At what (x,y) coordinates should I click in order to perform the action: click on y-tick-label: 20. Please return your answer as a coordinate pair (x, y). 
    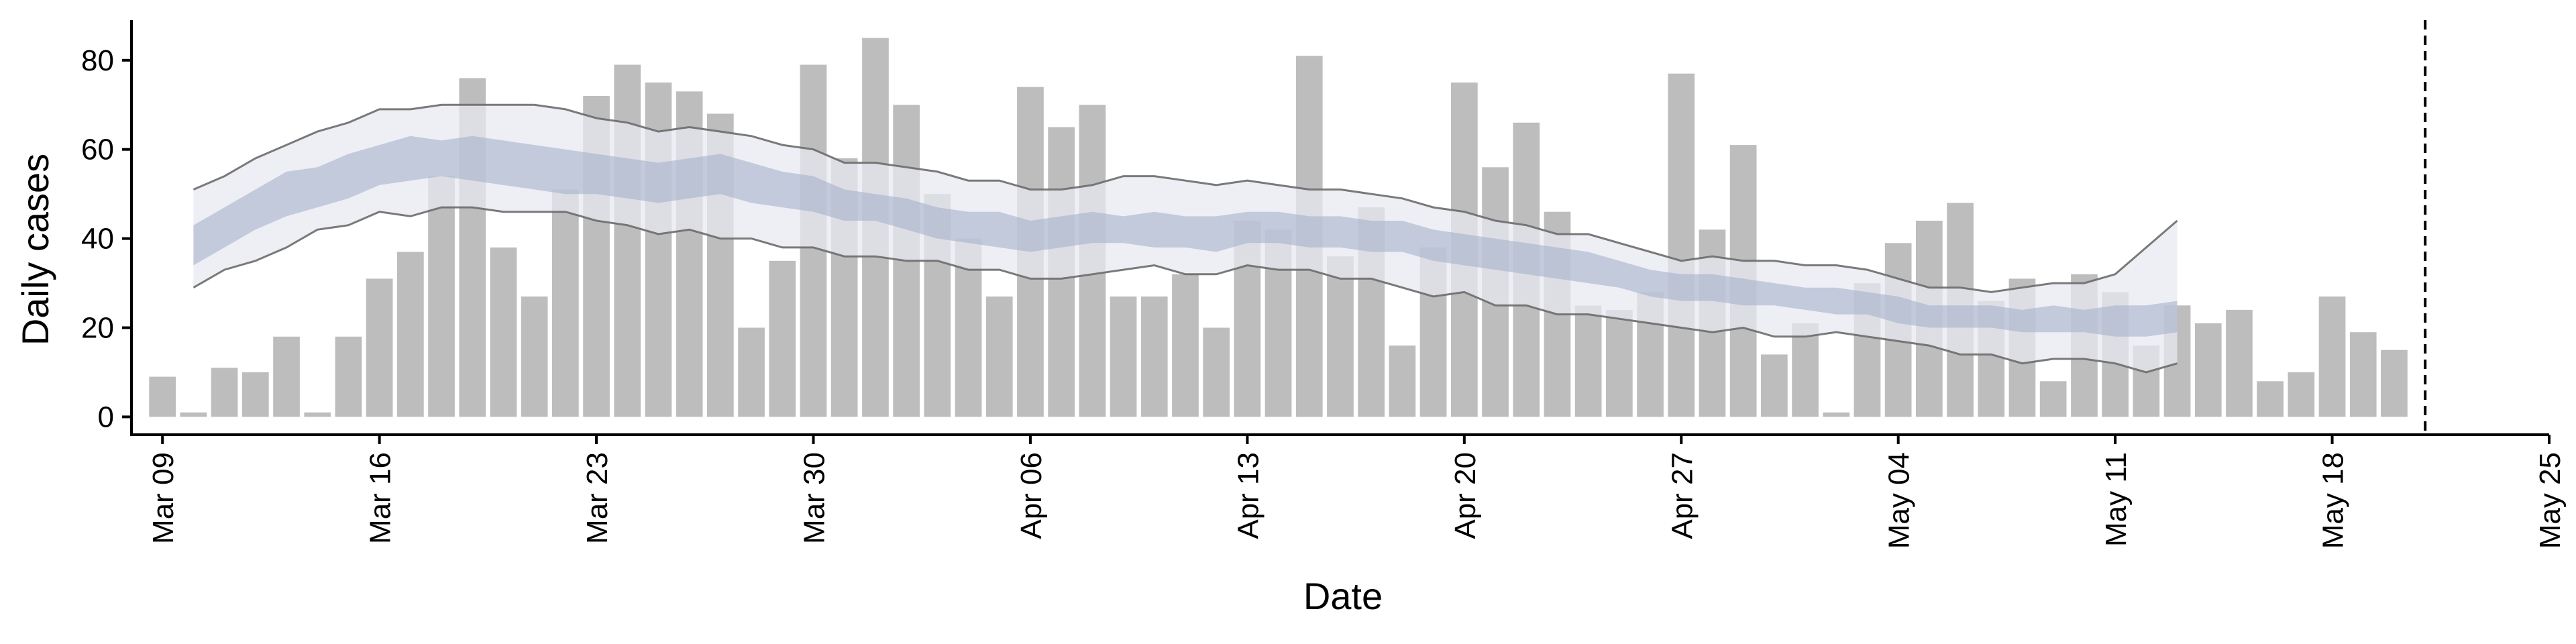
    Looking at the image, I should click on (97, 328).